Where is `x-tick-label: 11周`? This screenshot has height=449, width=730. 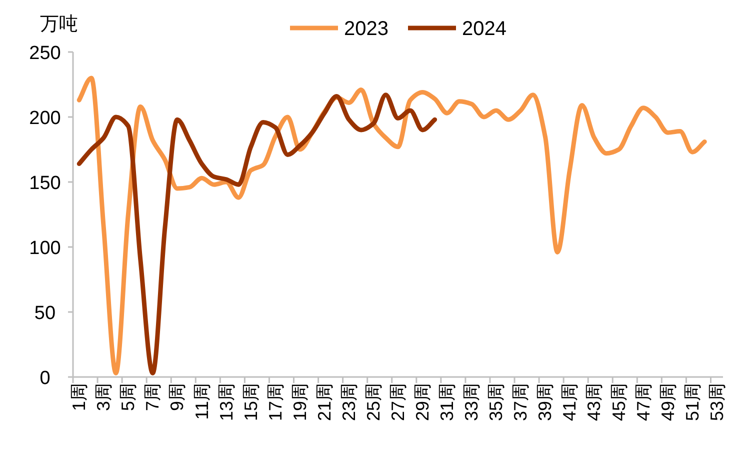
x-tick-label: 11周 is located at coordinates (202, 401).